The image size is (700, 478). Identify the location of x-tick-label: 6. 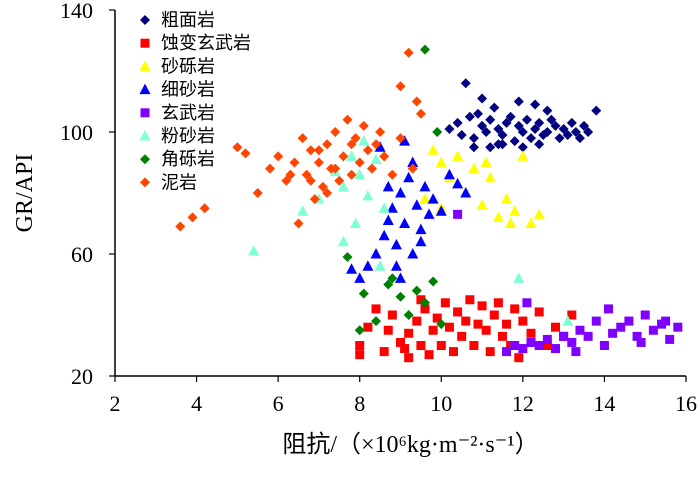
(278, 403).